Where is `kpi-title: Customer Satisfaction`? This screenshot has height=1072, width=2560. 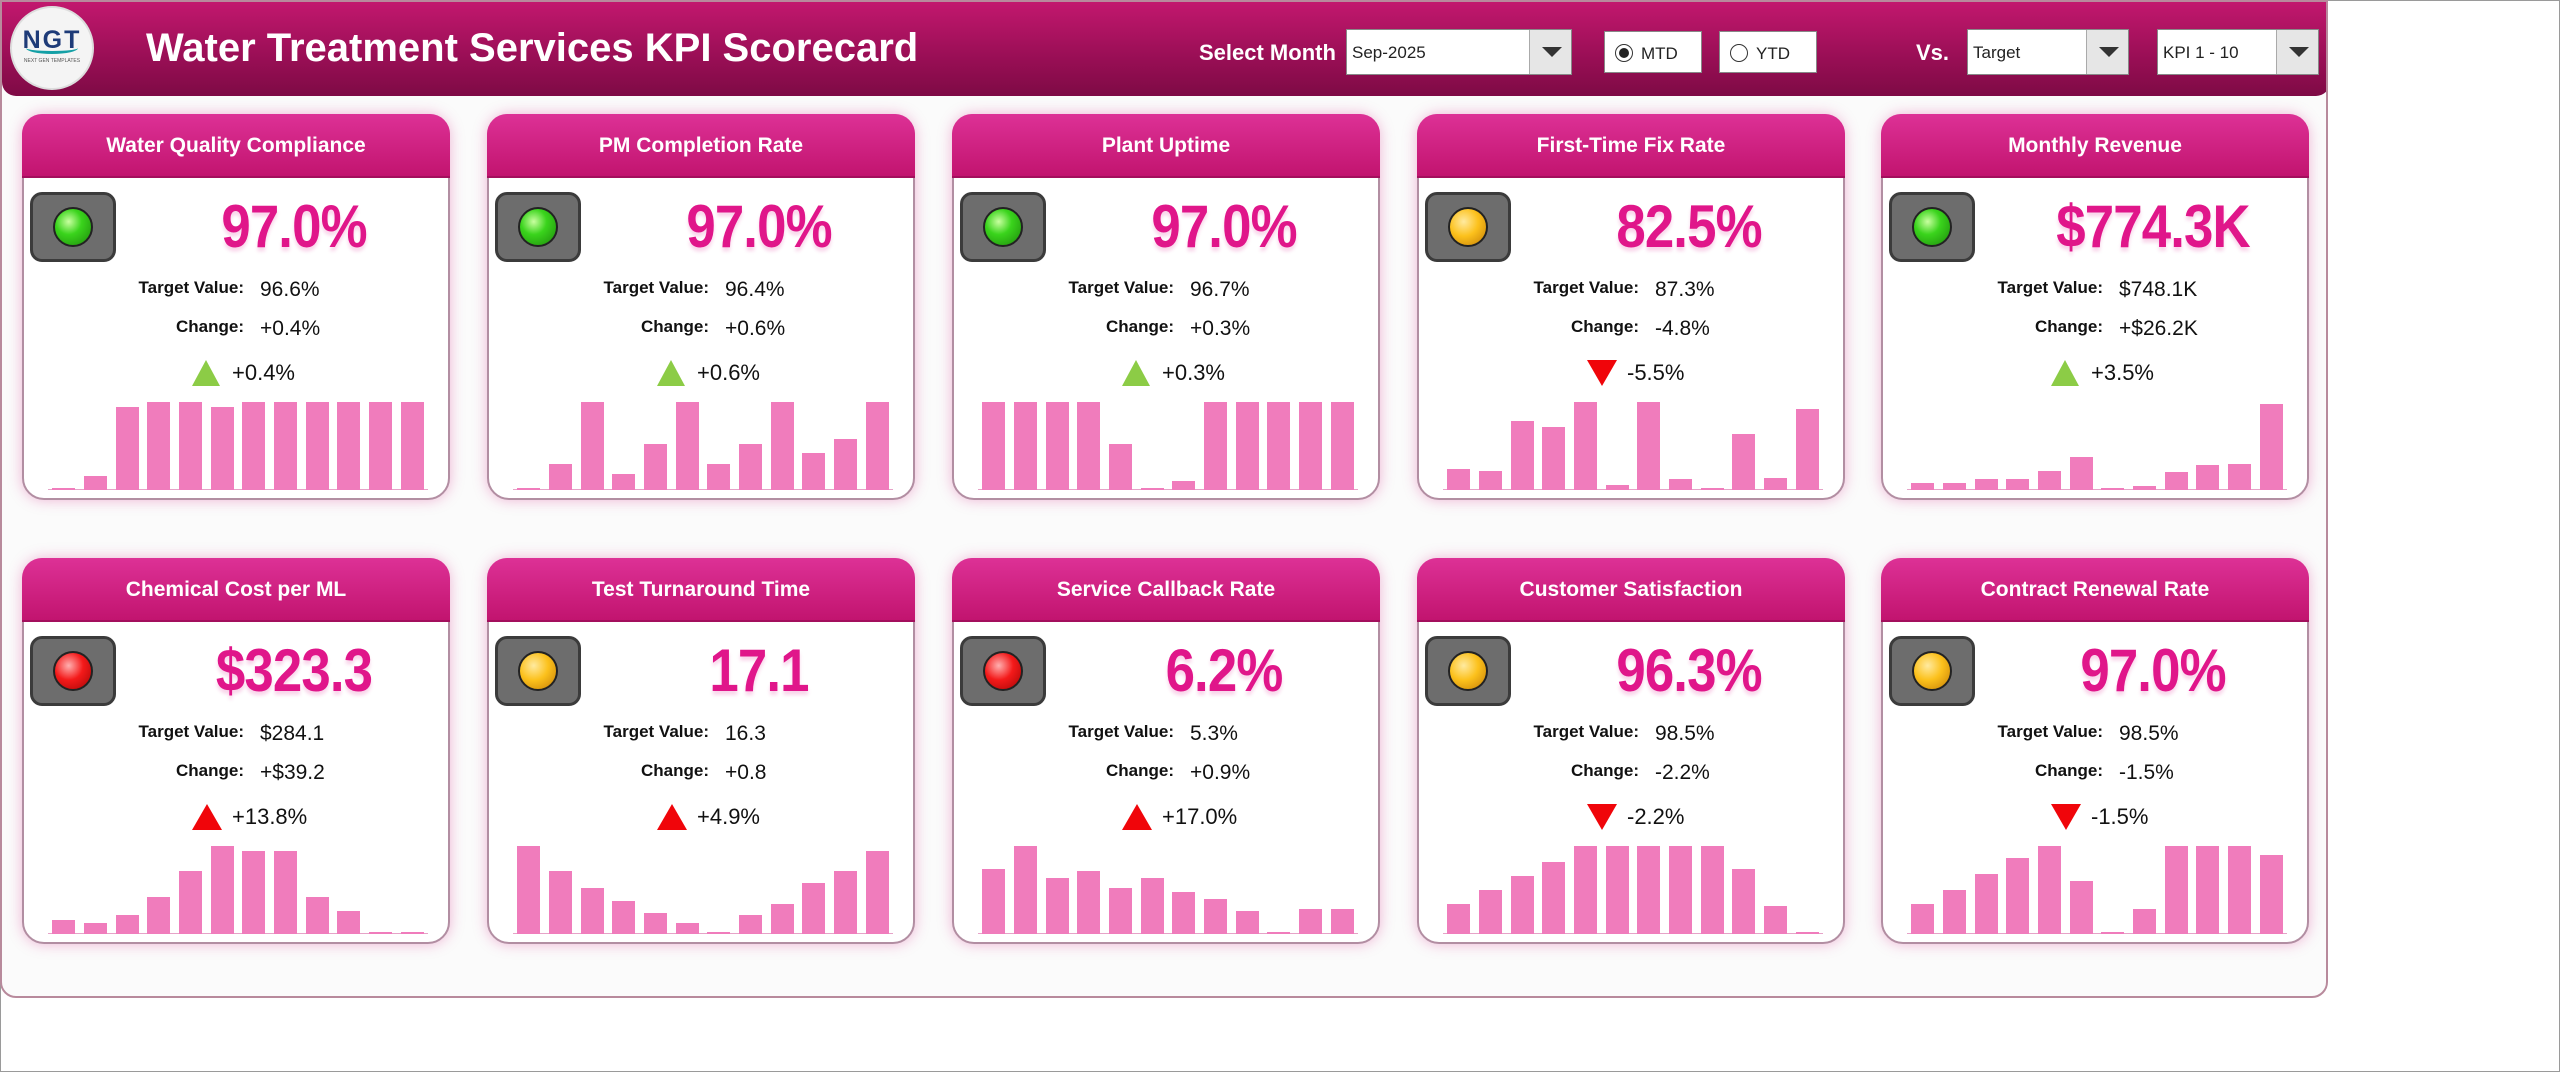 kpi-title: Customer Satisfaction is located at coordinates (1631, 589).